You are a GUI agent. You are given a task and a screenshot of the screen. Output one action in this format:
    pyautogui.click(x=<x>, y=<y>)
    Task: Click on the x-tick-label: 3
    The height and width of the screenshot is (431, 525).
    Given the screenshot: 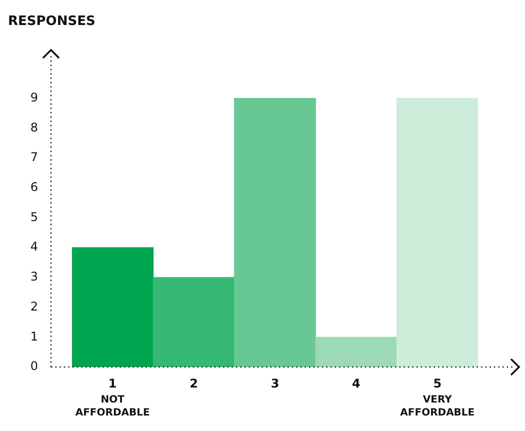 What is the action you would take?
    pyautogui.click(x=275, y=383)
    